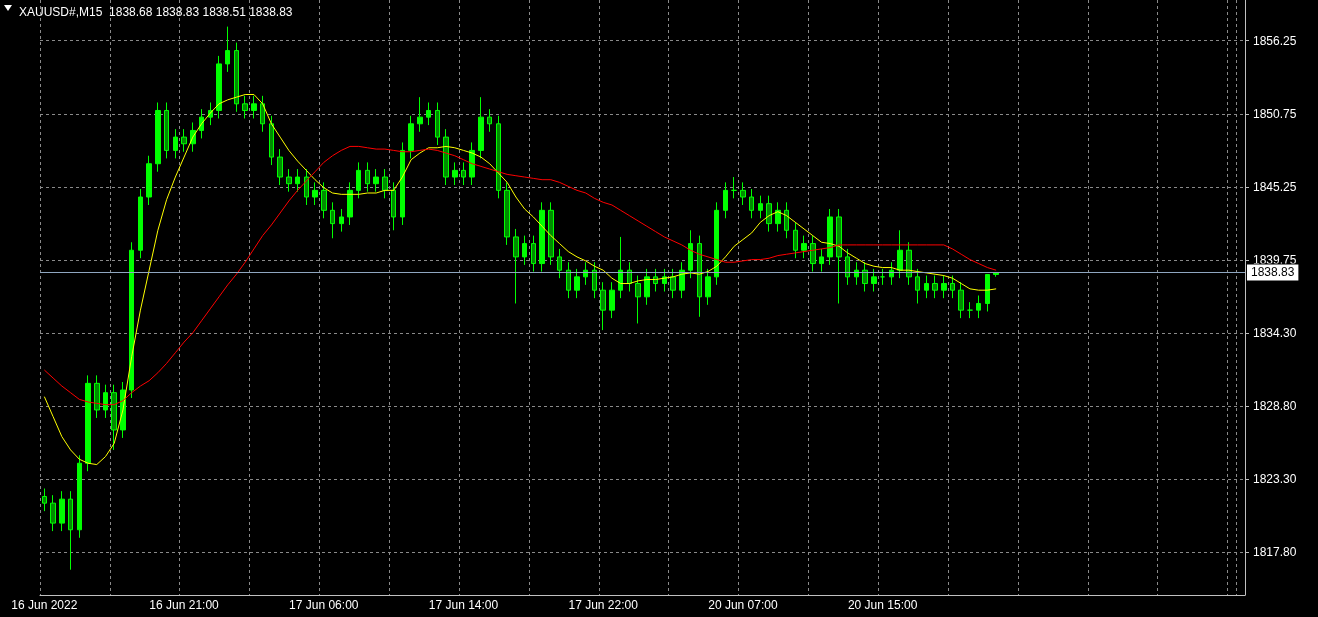  What do you see at coordinates (1275, 40) in the screenshot?
I see `y-tick-label: 1856.25` at bounding box center [1275, 40].